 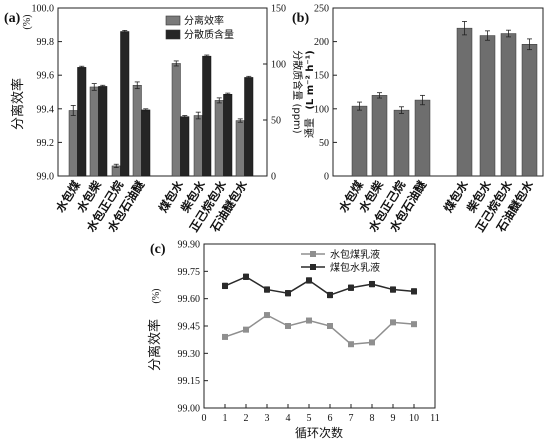 I want to click on tick-label: 0, so click(x=326, y=177).